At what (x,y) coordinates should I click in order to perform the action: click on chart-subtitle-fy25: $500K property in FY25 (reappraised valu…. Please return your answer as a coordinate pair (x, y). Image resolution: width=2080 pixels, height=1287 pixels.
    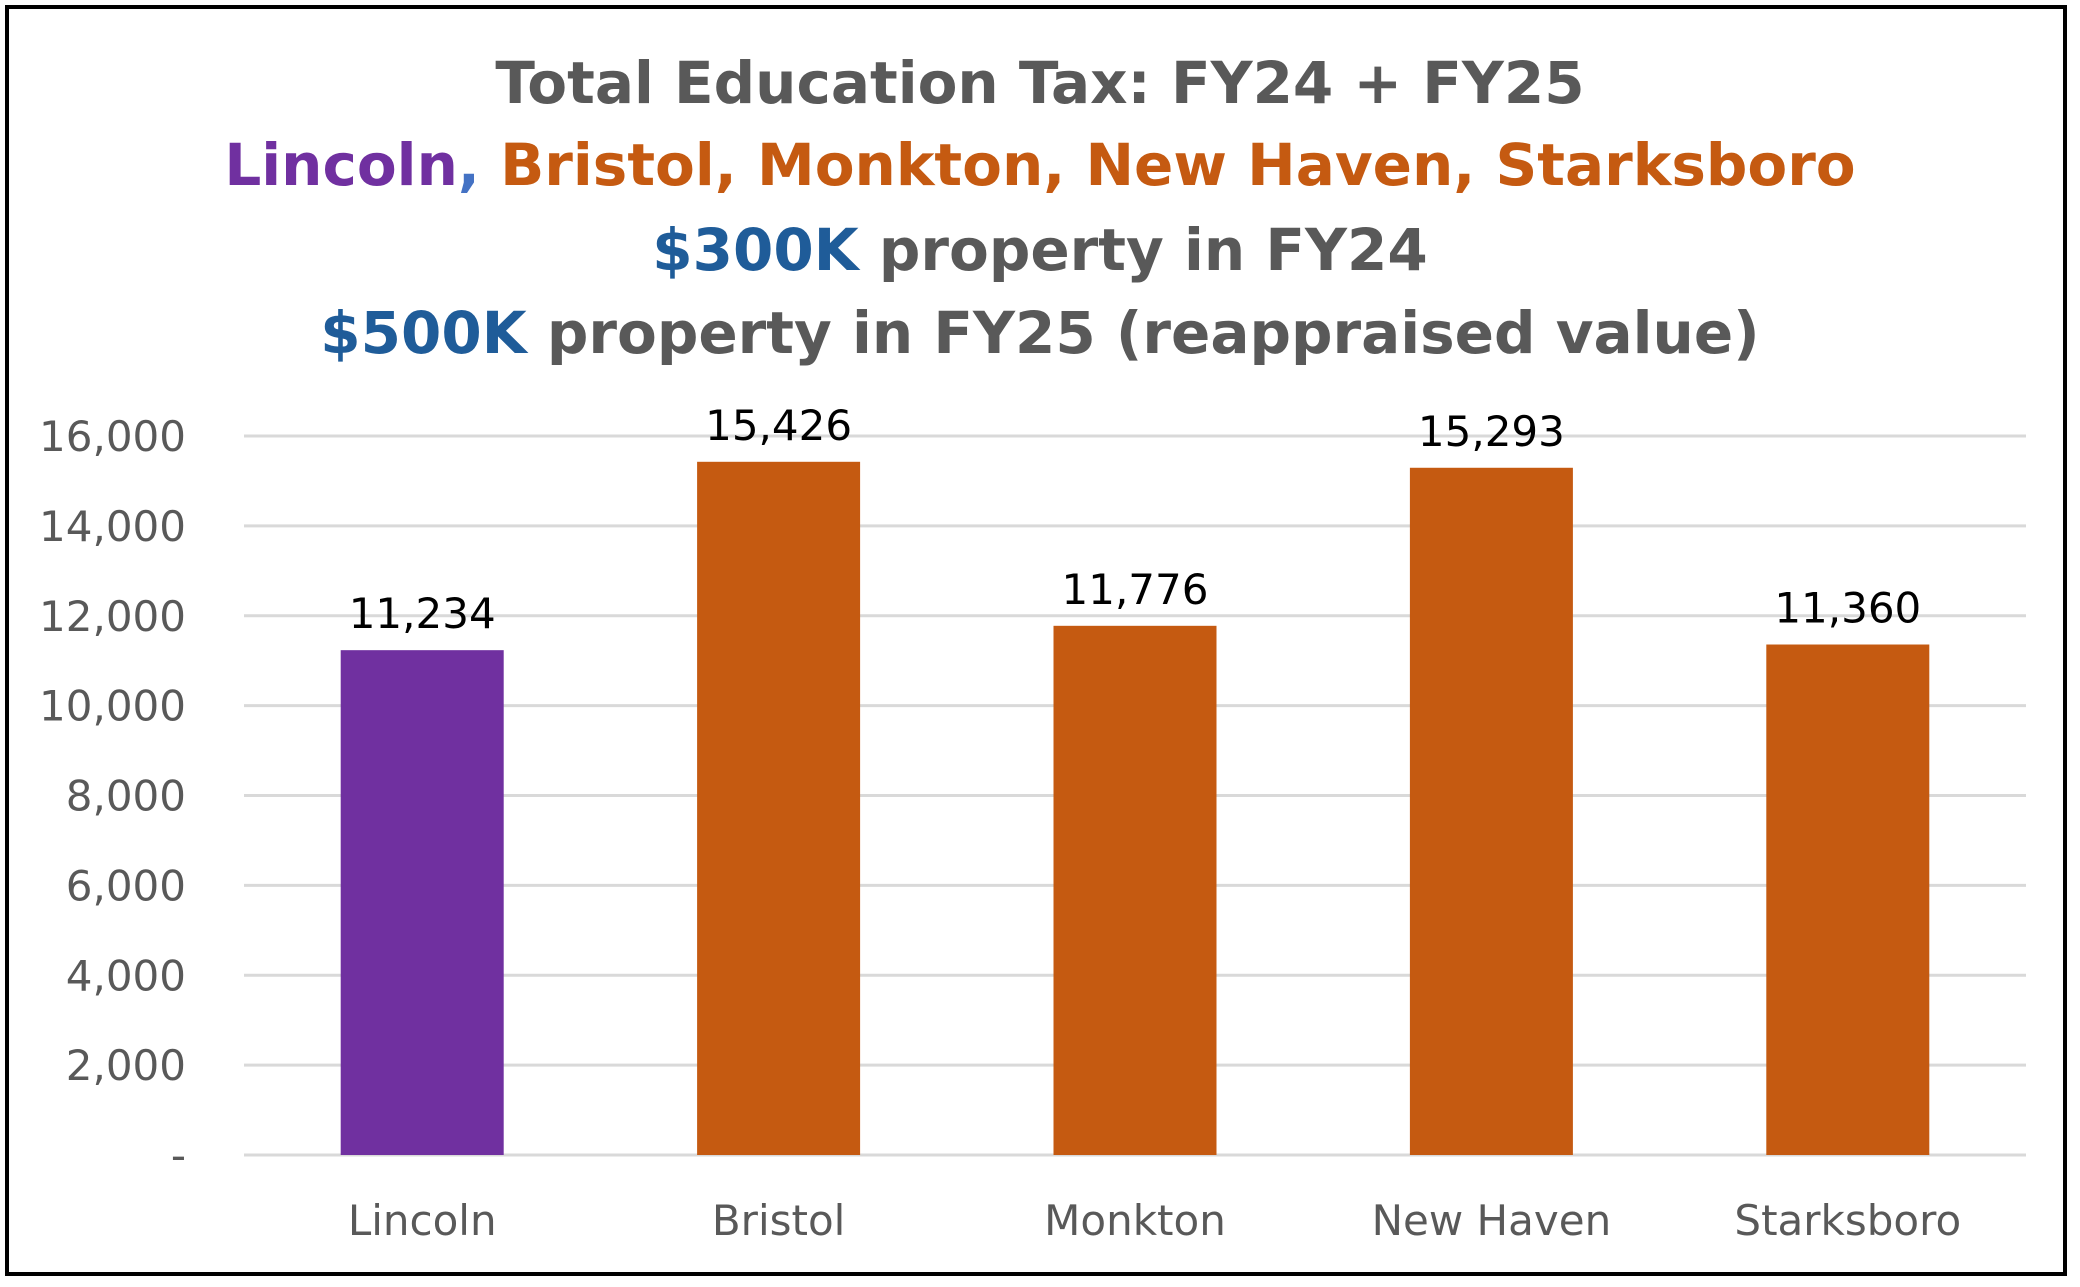
    Looking at the image, I should click on (1040, 333).